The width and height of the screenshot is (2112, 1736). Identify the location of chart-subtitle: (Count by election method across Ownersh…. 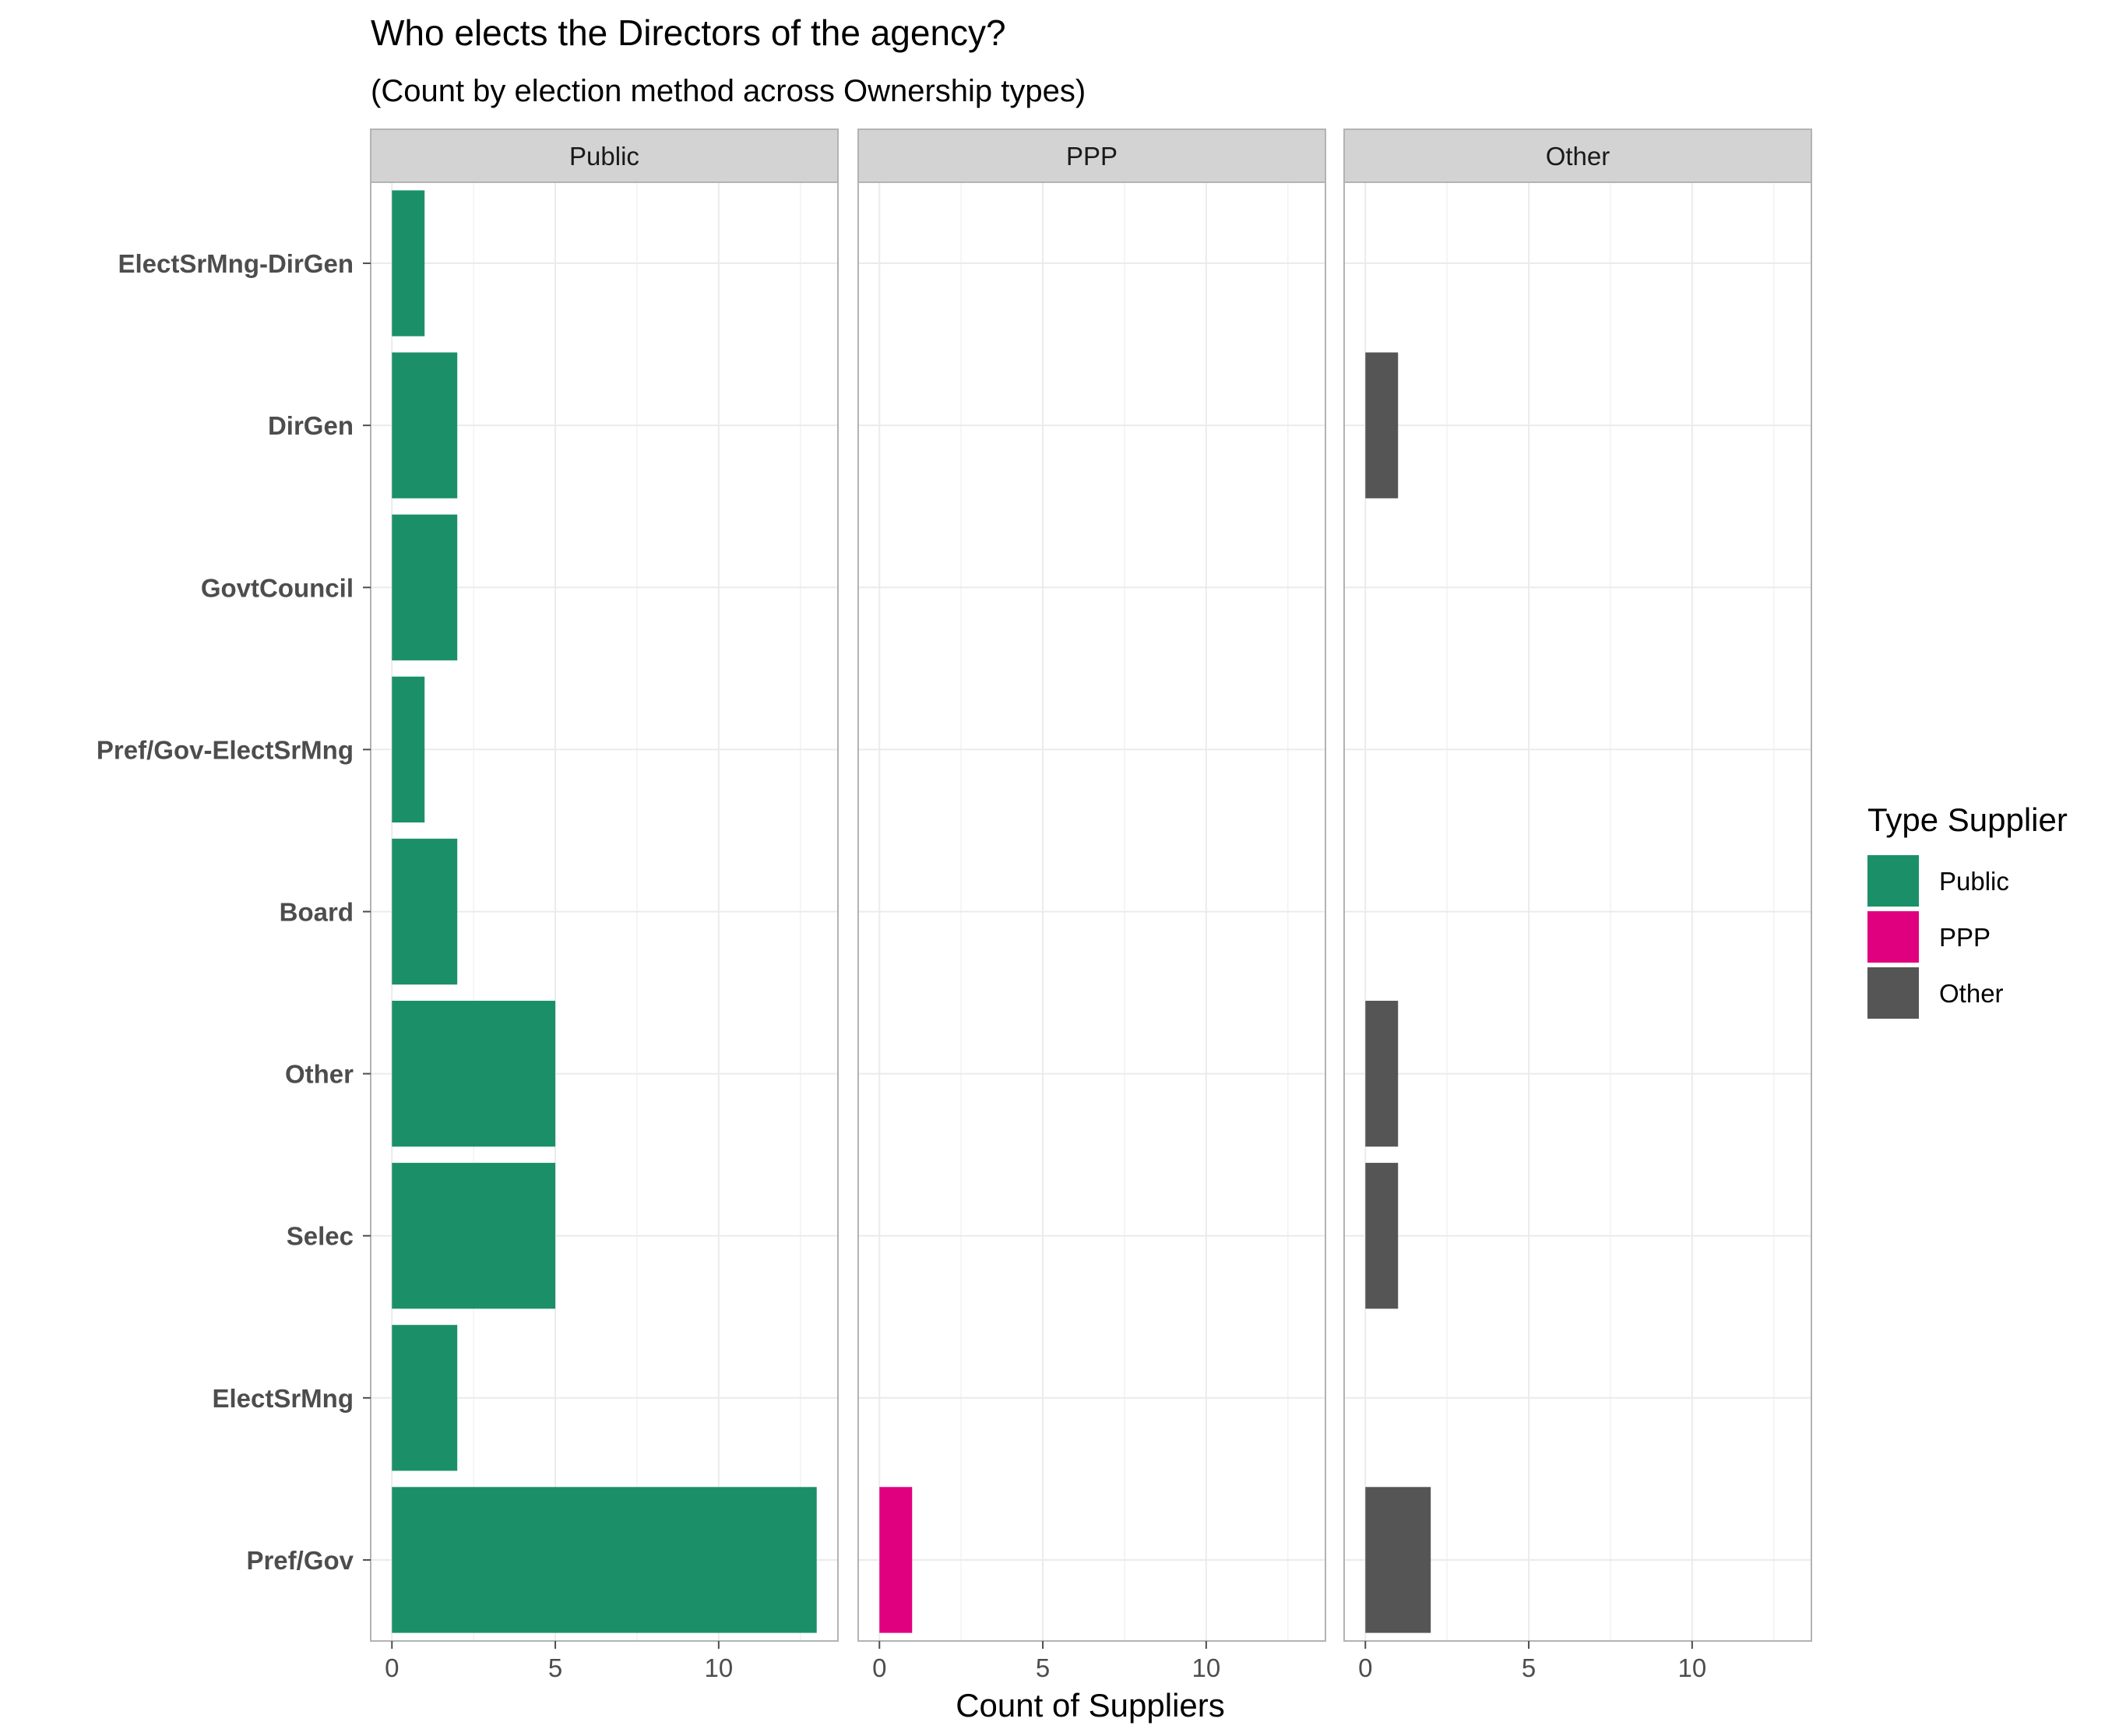
(729, 91).